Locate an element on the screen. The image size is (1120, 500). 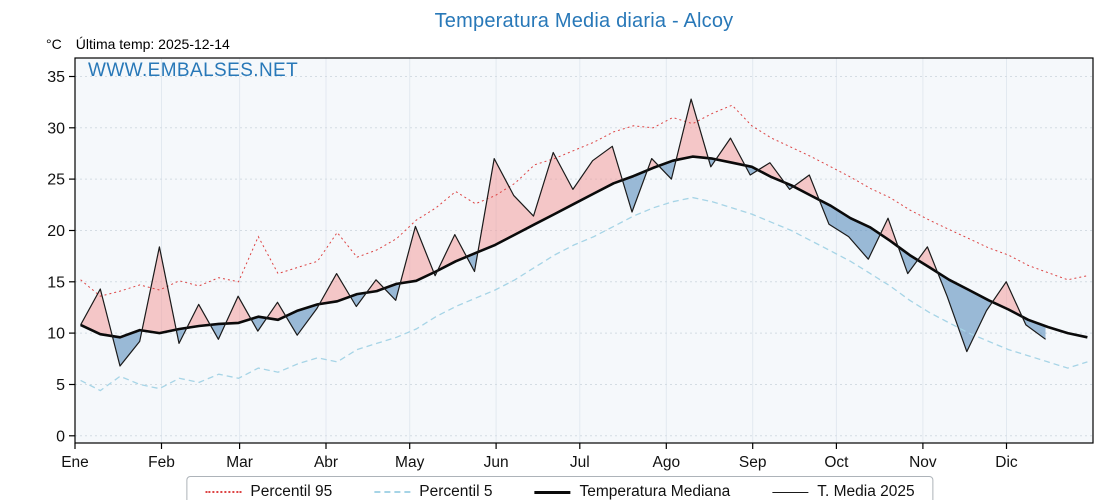
y-tick-label: 30 is located at coordinates (56, 128).